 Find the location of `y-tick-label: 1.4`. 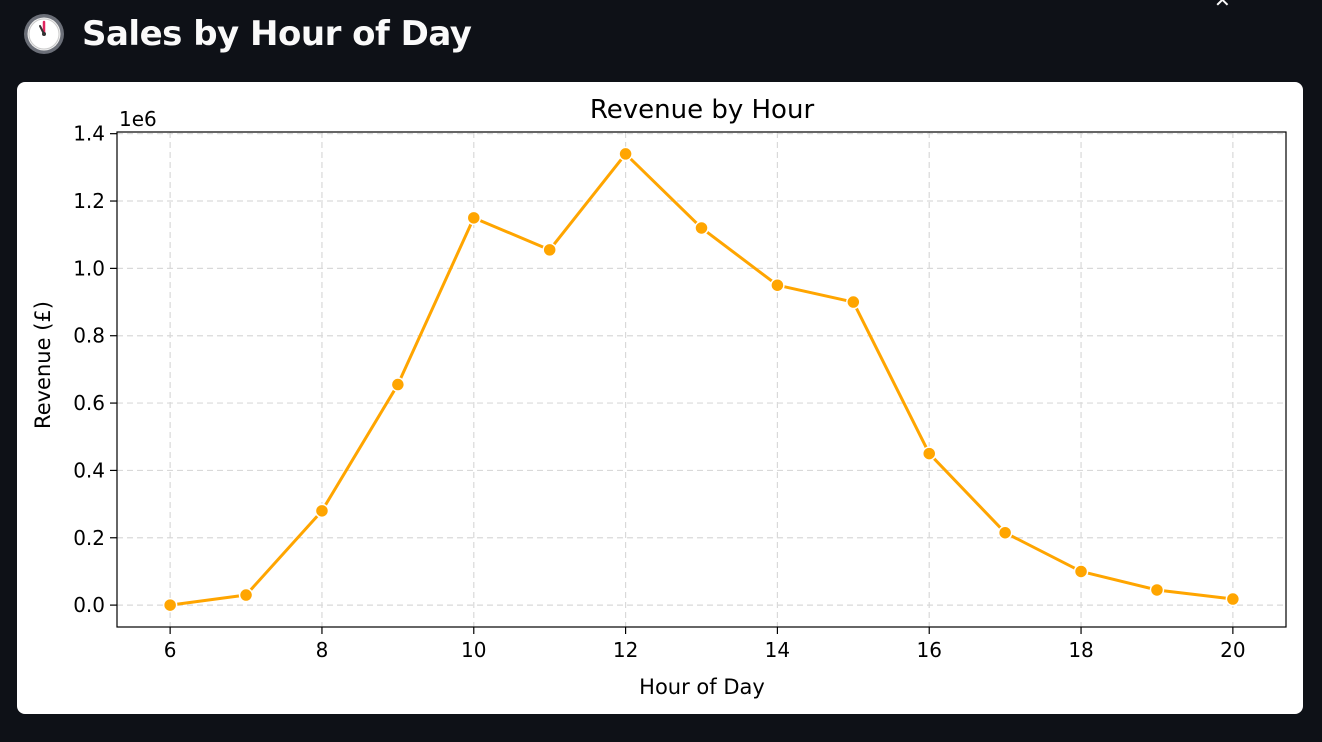

y-tick-label: 1.4 is located at coordinates (89, 134).